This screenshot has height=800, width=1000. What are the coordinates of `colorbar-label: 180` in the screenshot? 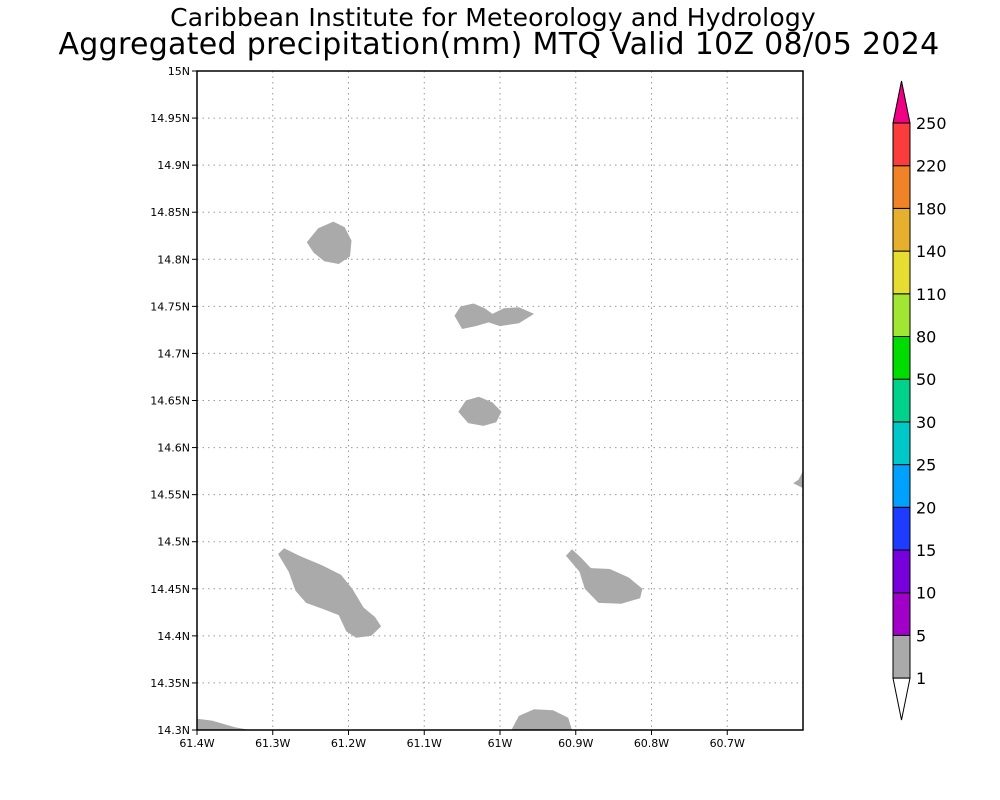 It's located at (931, 208).